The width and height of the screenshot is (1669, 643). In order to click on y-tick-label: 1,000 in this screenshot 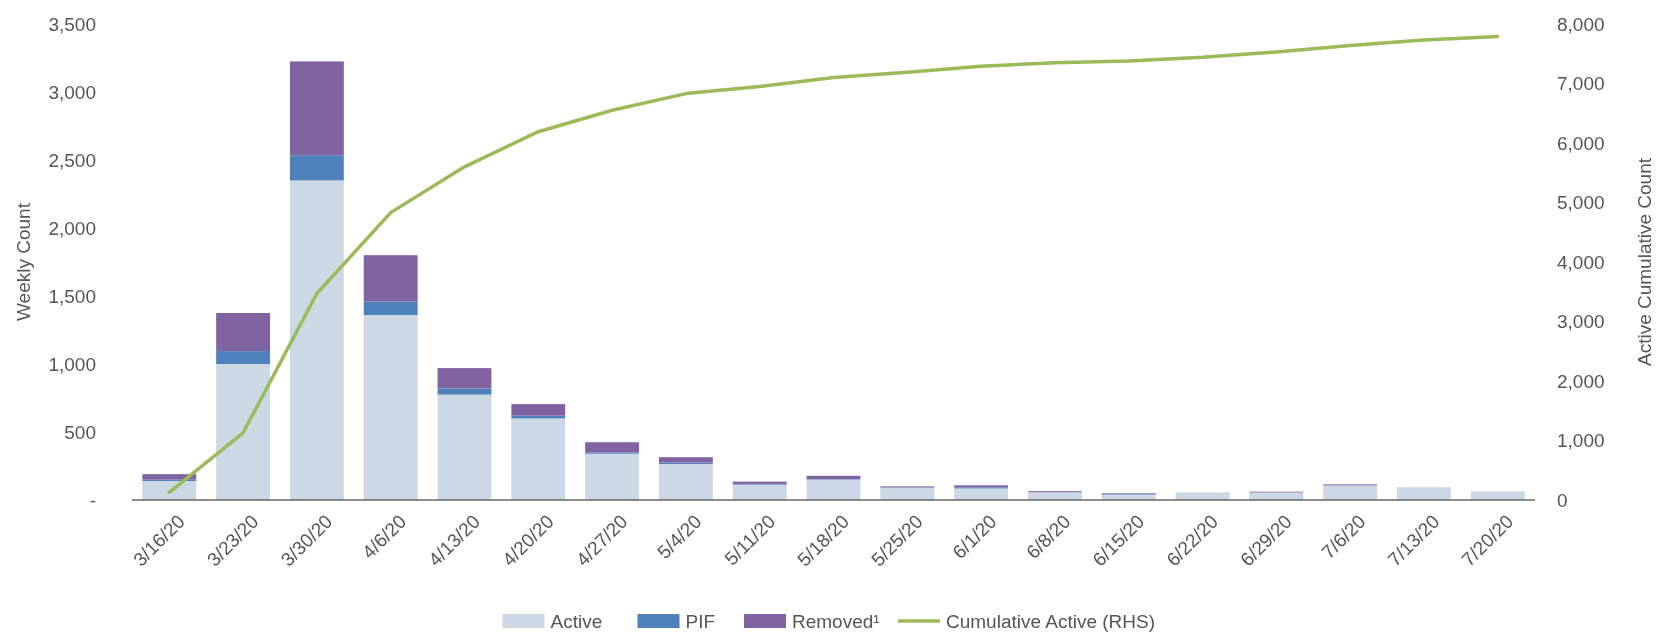, I will do `click(72, 364)`.